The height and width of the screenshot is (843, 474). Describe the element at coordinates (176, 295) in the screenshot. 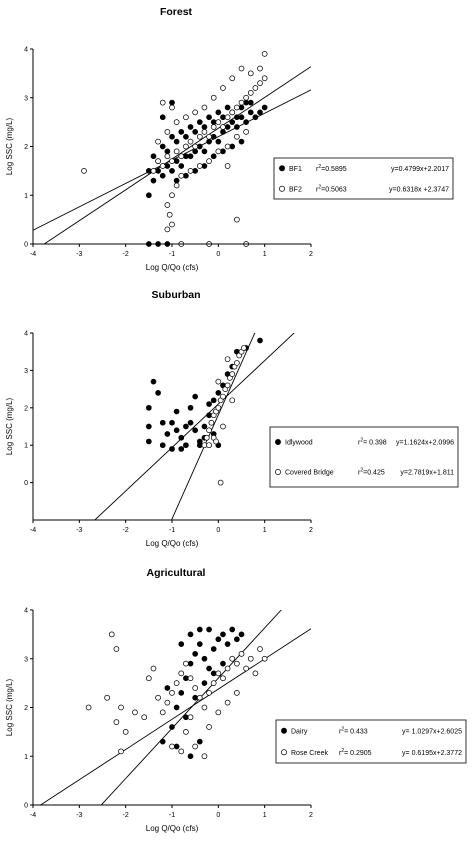

I see `chart-title: Suburban` at that location.